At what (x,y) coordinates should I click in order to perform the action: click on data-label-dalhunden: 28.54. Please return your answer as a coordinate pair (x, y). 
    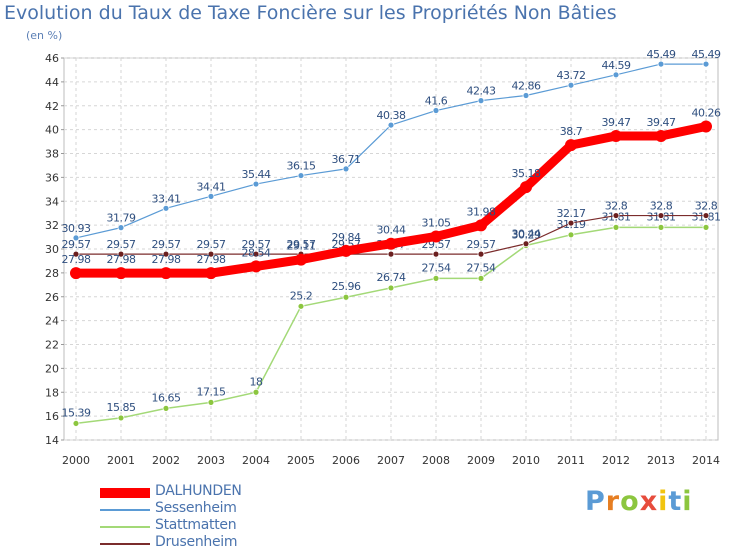
    Looking at the image, I should click on (256, 252).